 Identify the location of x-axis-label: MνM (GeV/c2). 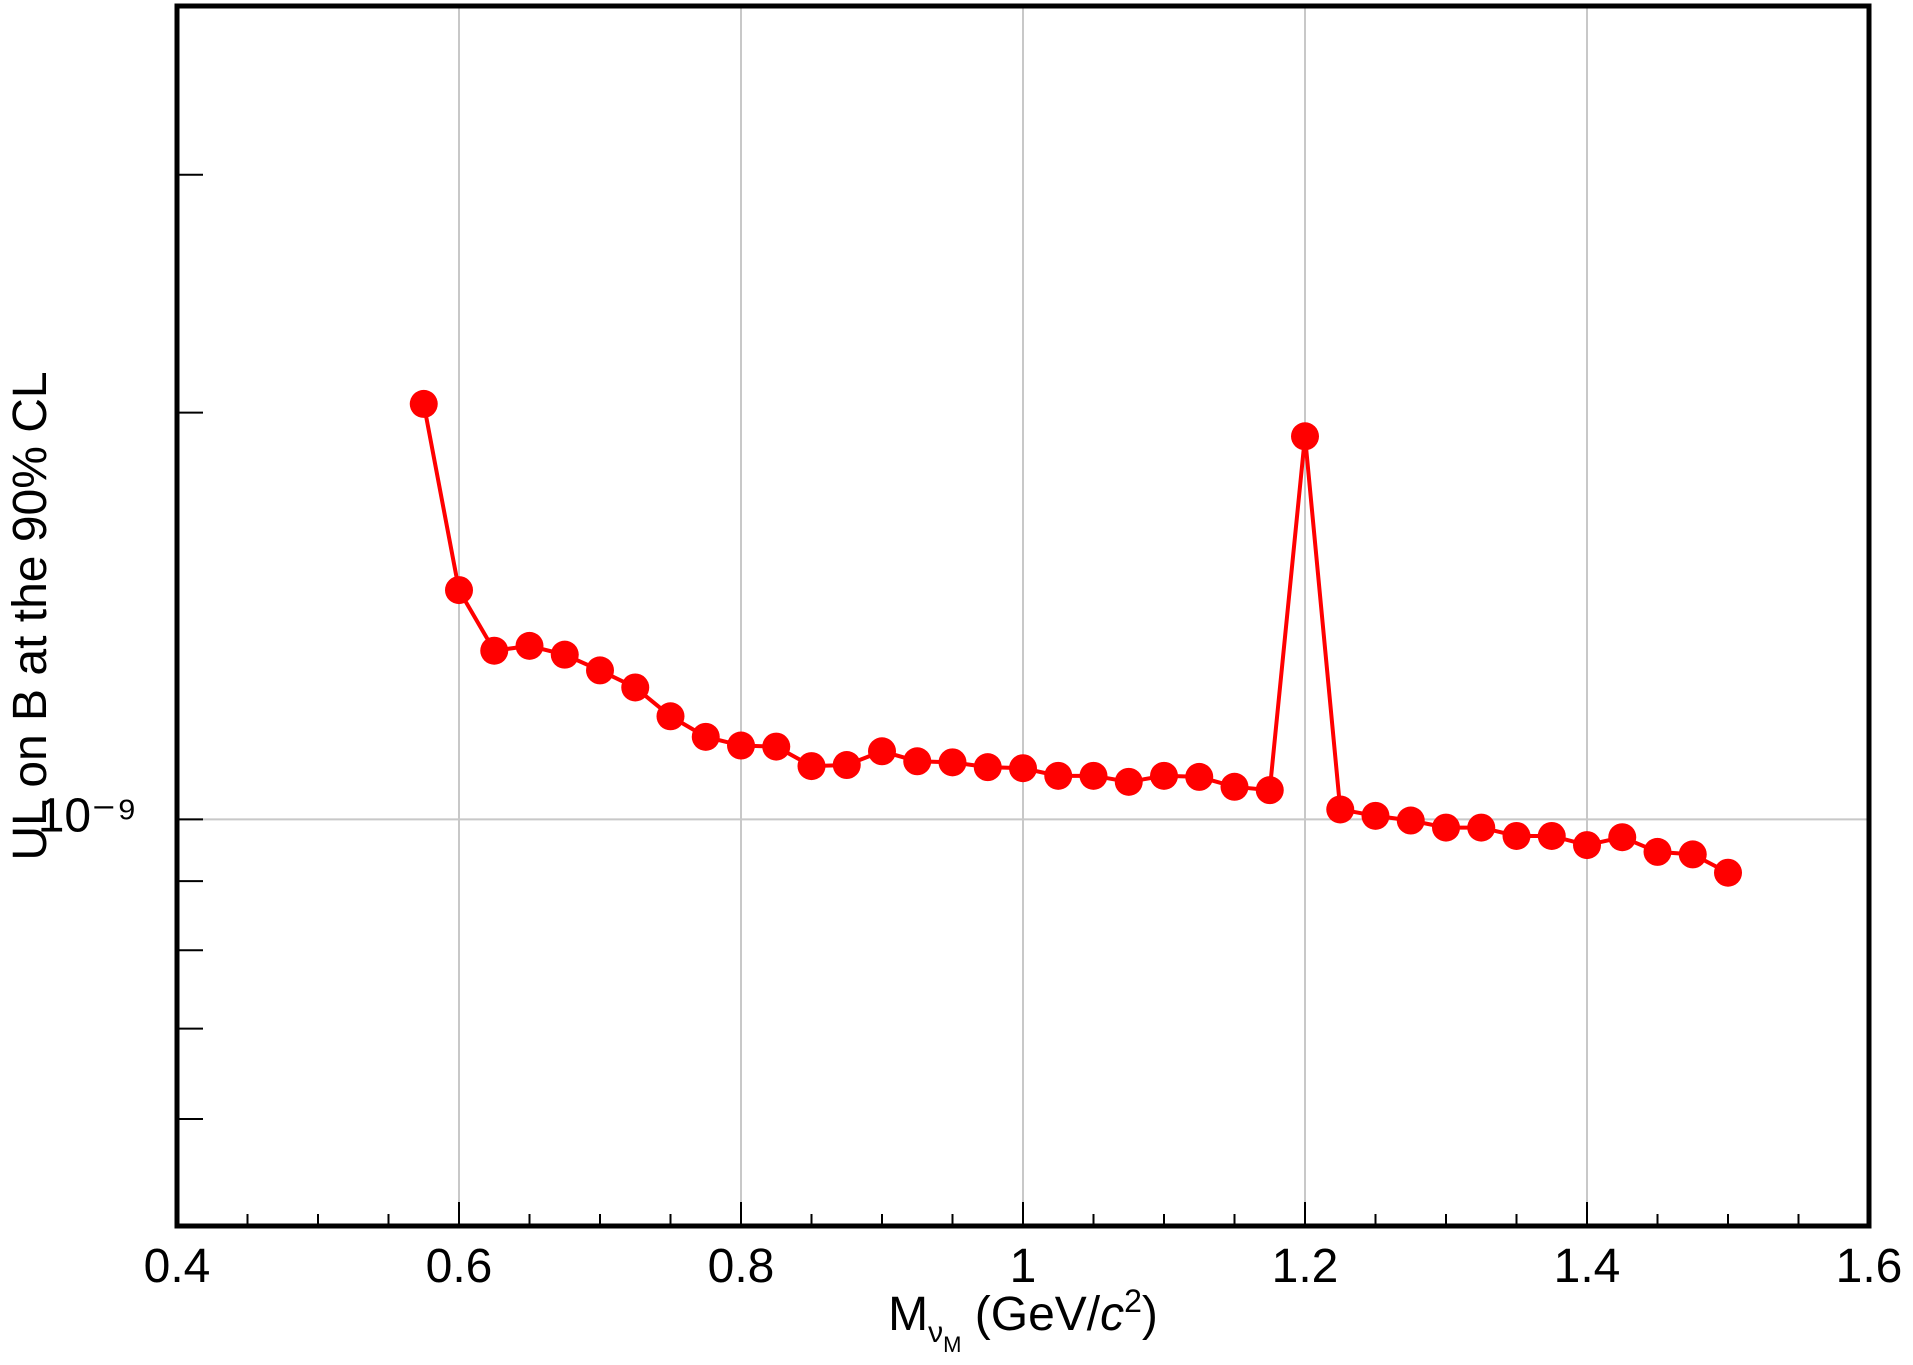
(1023, 1320).